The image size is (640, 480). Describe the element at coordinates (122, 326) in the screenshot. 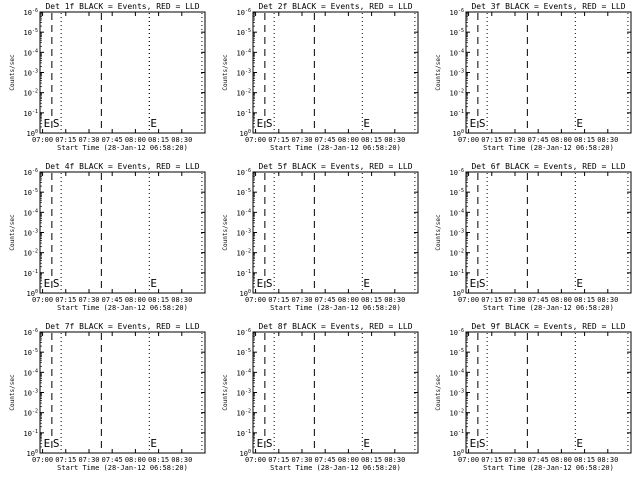

I see `panel-title: Det 7f BLACK = Events, RED = LLD` at that location.